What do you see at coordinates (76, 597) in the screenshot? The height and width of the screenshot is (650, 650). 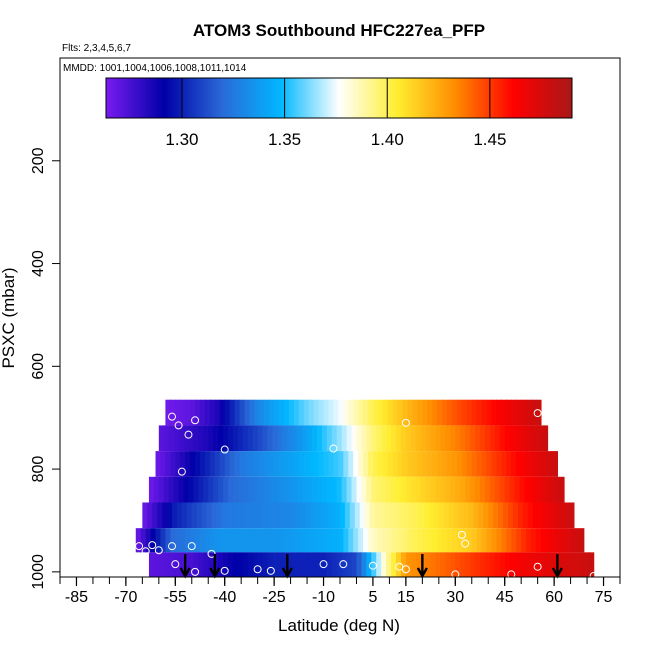 I see `x-tick-label: -85` at bounding box center [76, 597].